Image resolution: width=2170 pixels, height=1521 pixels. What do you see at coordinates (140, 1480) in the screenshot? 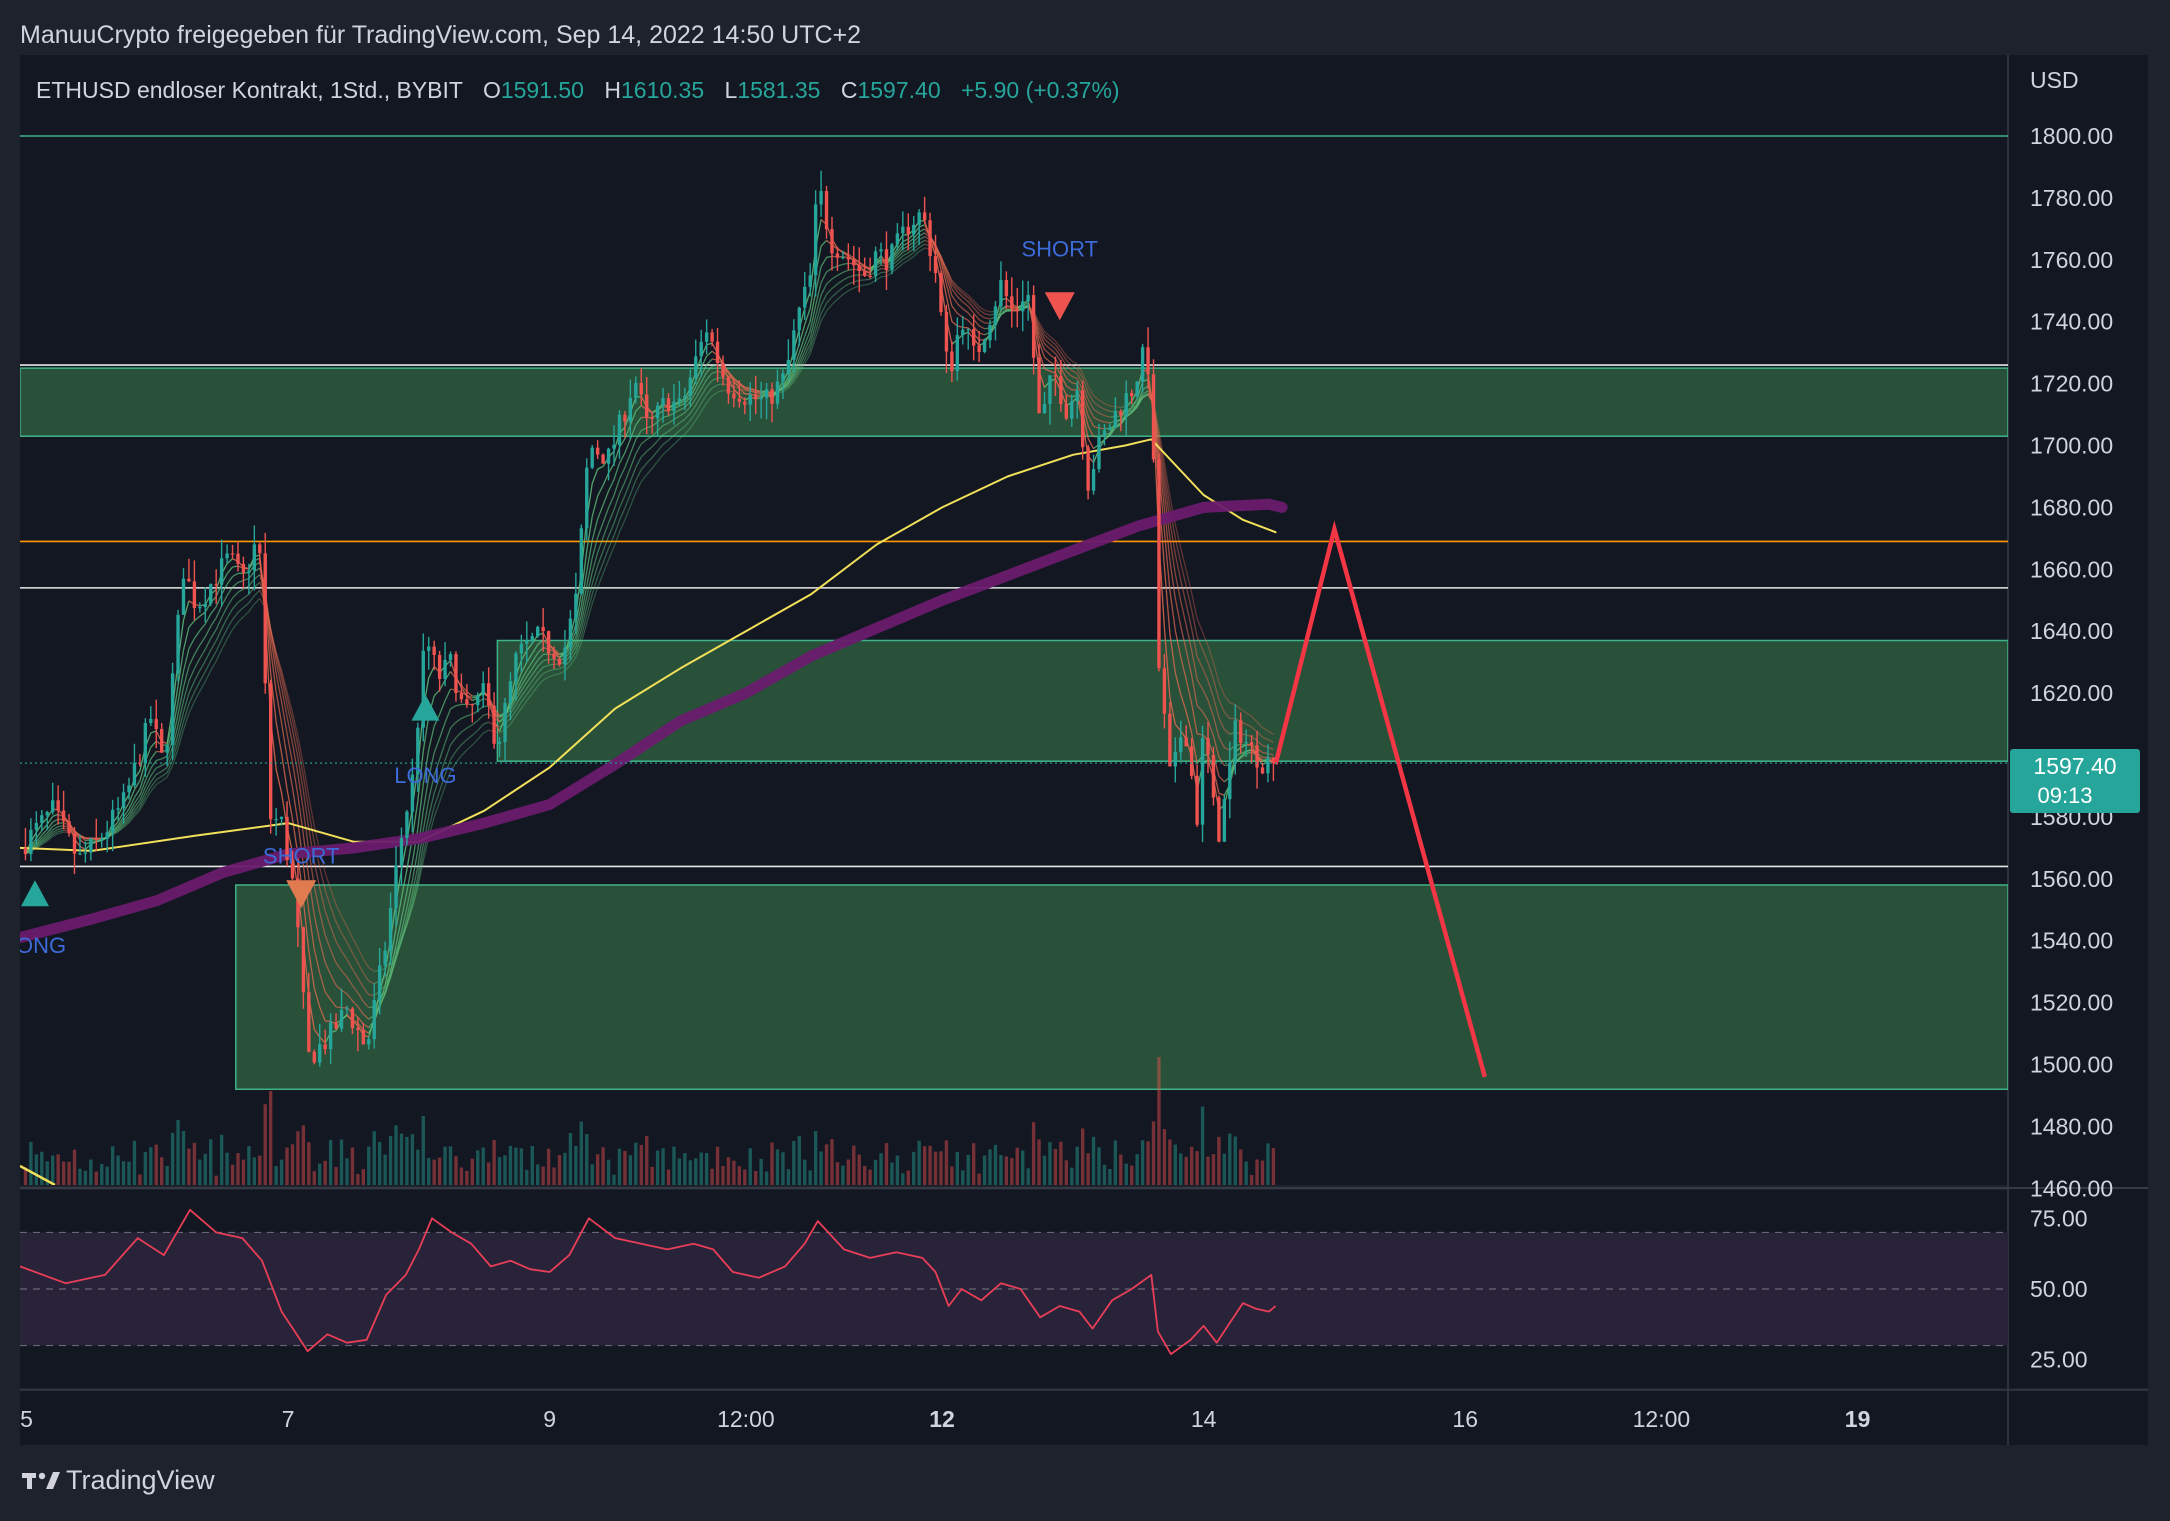
I see `footer-brand: TradingView` at bounding box center [140, 1480].